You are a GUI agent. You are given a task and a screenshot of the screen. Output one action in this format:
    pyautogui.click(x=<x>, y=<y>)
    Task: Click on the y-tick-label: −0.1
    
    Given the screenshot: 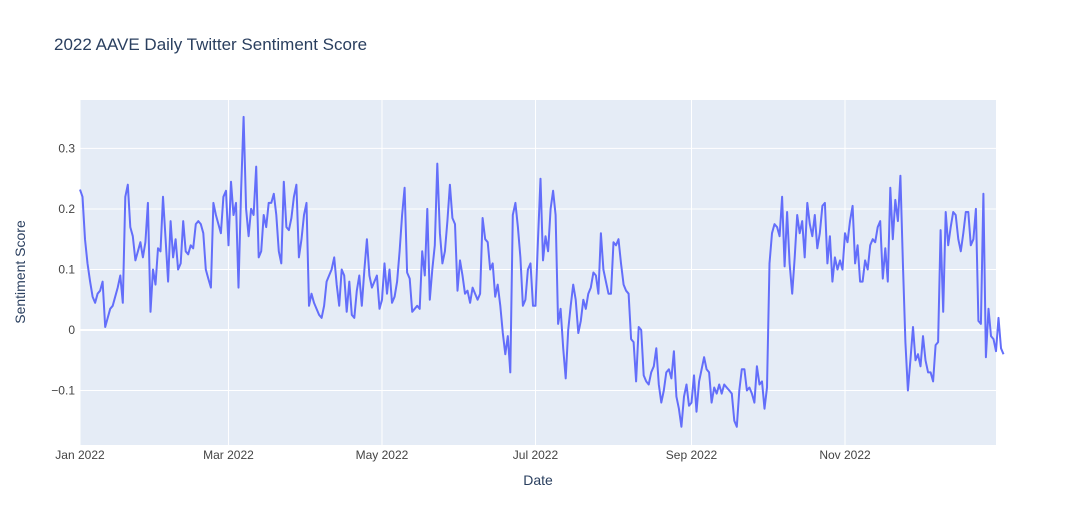 What is the action you would take?
    pyautogui.click(x=63, y=391)
    